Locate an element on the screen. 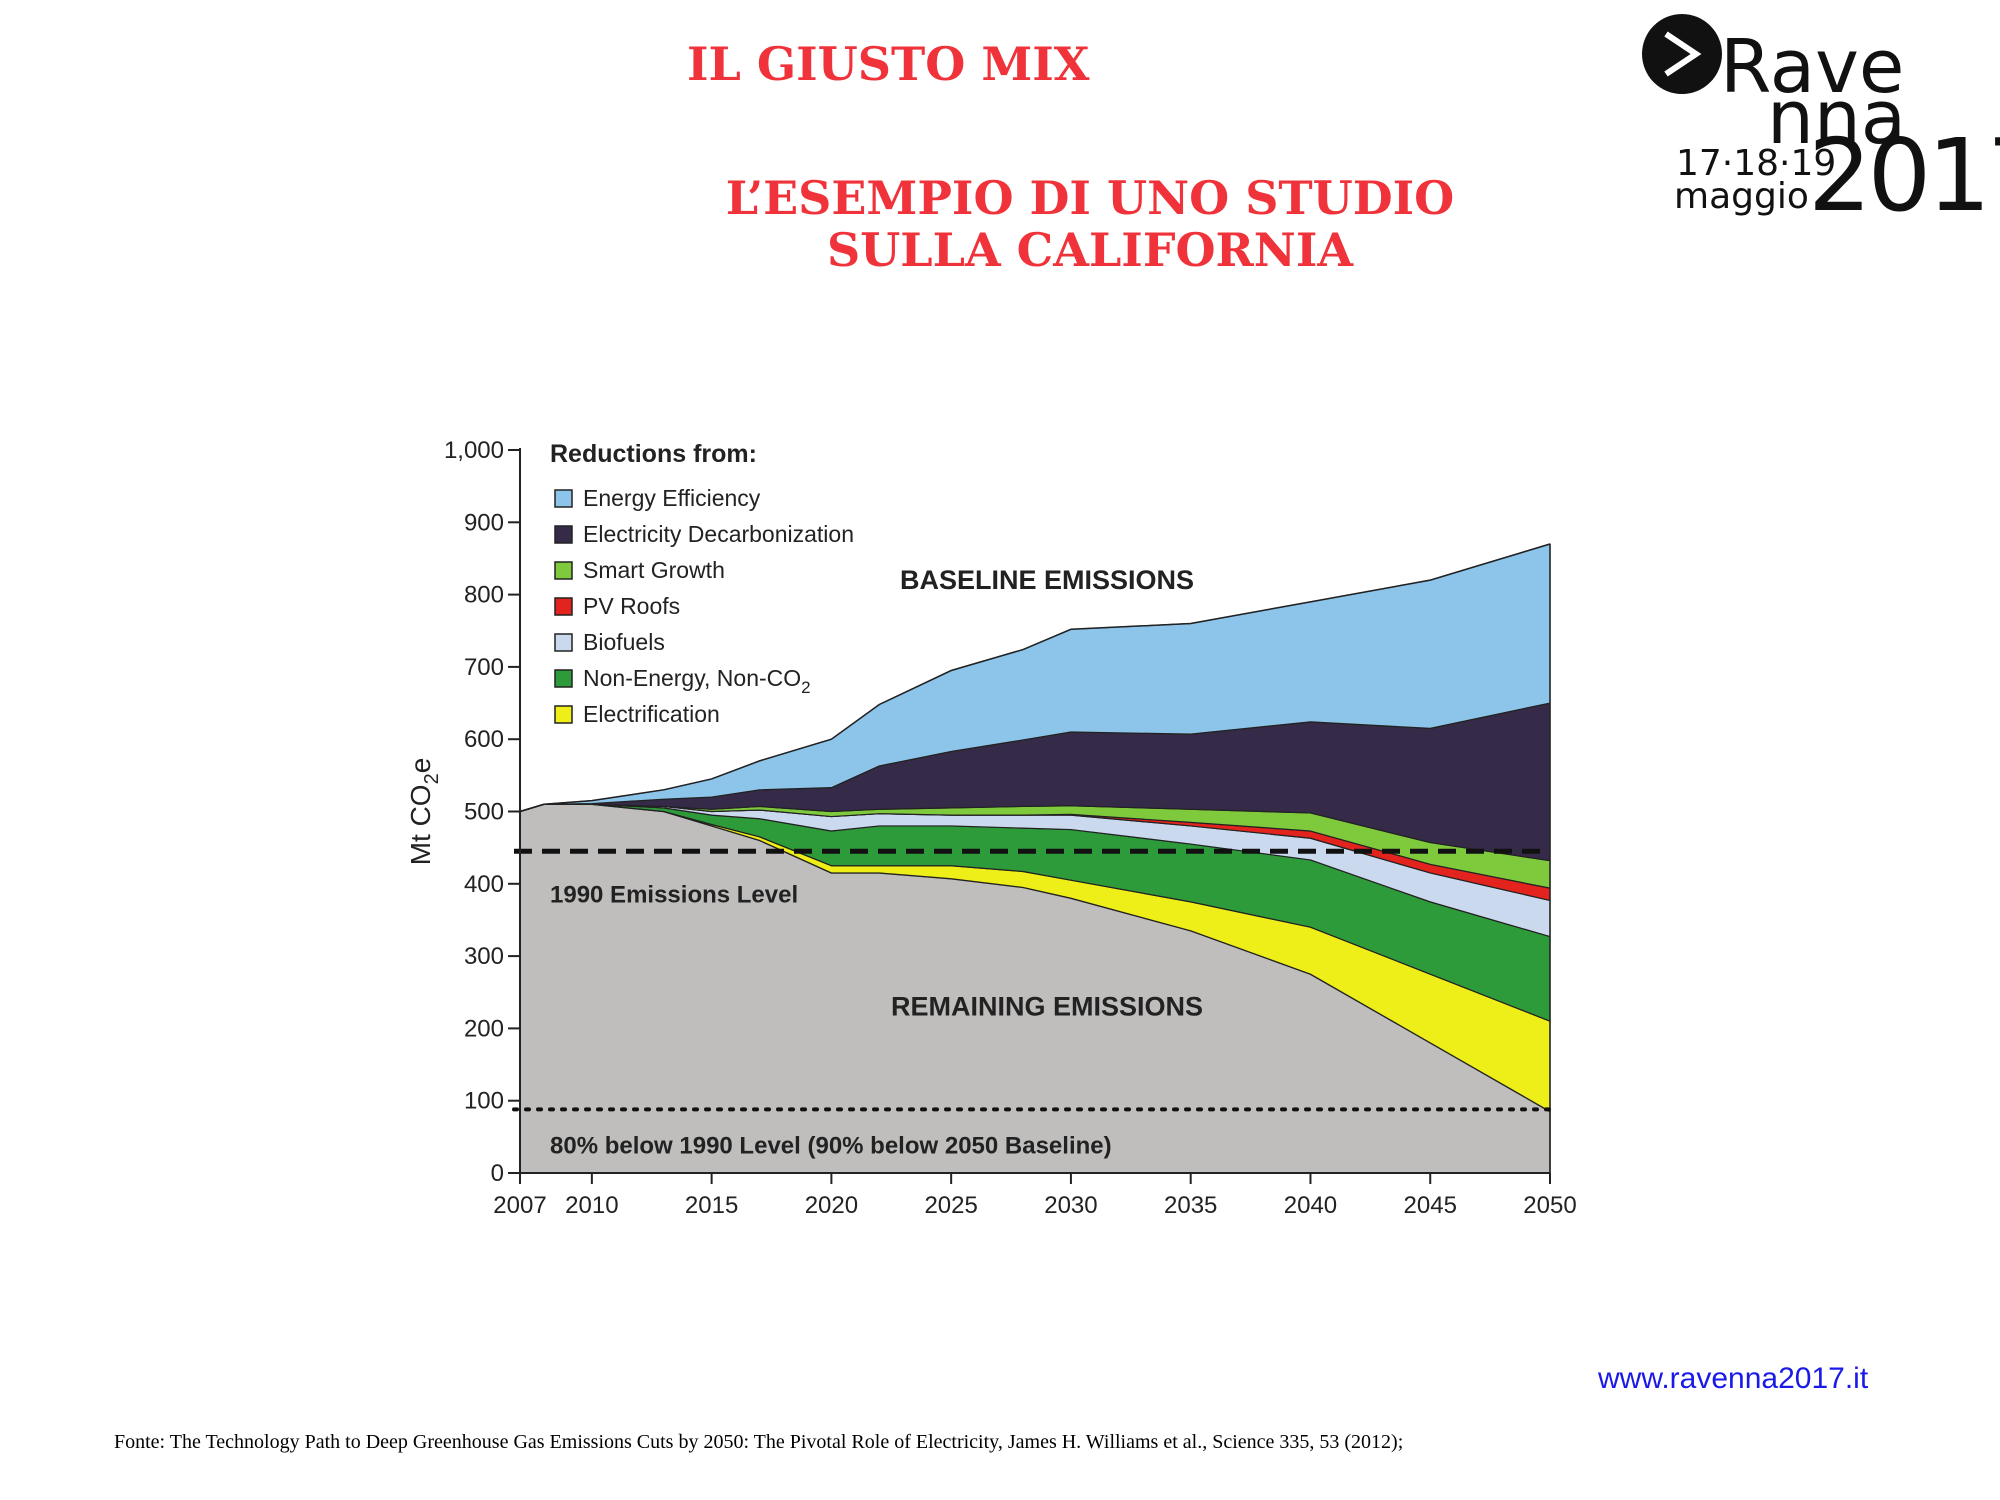  x-tick-label: 2015 is located at coordinates (711, 1205).